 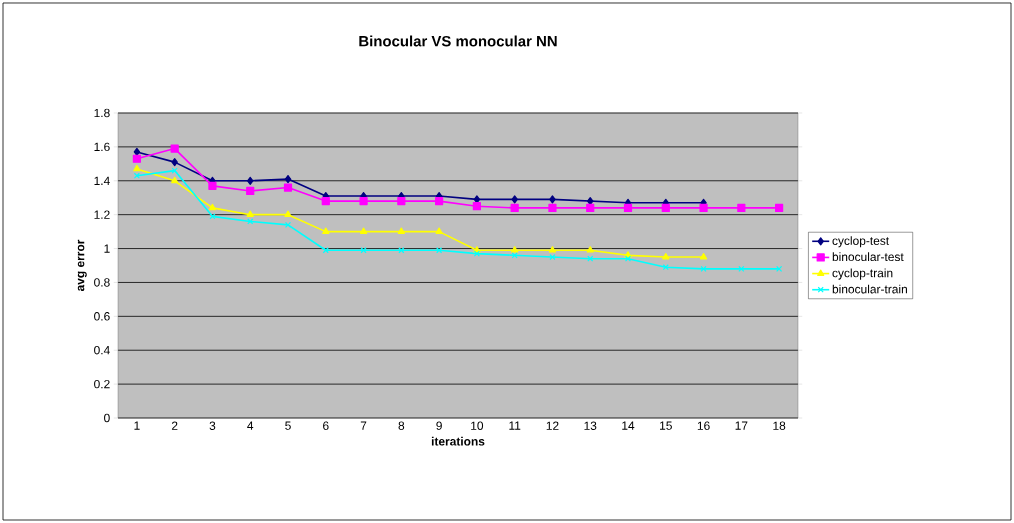 What do you see at coordinates (439, 425) in the screenshot?
I see `x-tick-label: 9` at bounding box center [439, 425].